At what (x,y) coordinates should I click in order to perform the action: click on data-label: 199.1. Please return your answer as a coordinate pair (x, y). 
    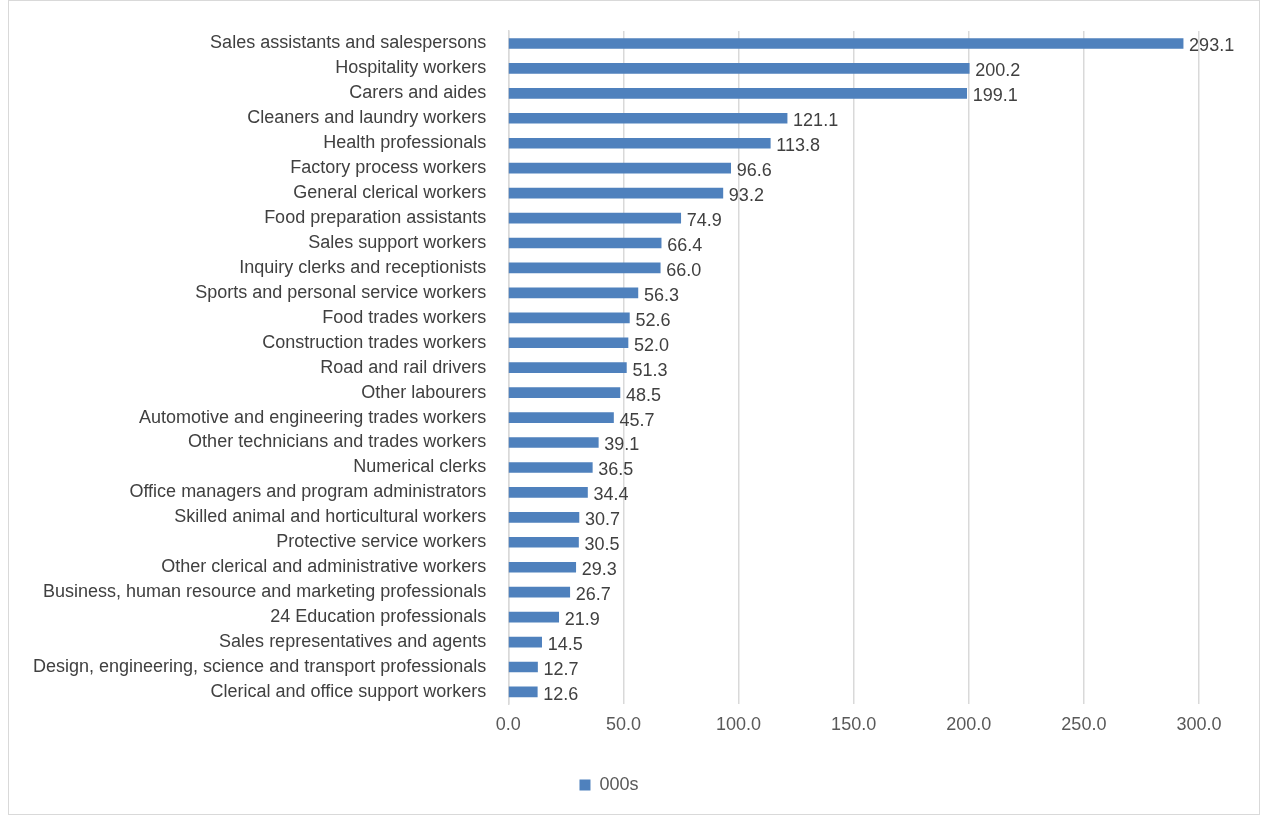
    Looking at the image, I should click on (995, 95).